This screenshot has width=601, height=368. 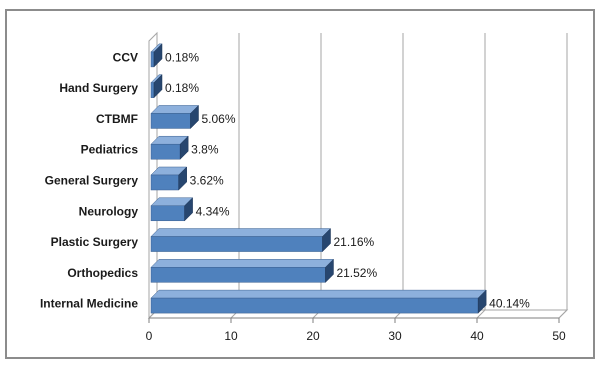 I want to click on x-axis-ticks: 0 10 20 30 40 50, so click(x=356, y=330).